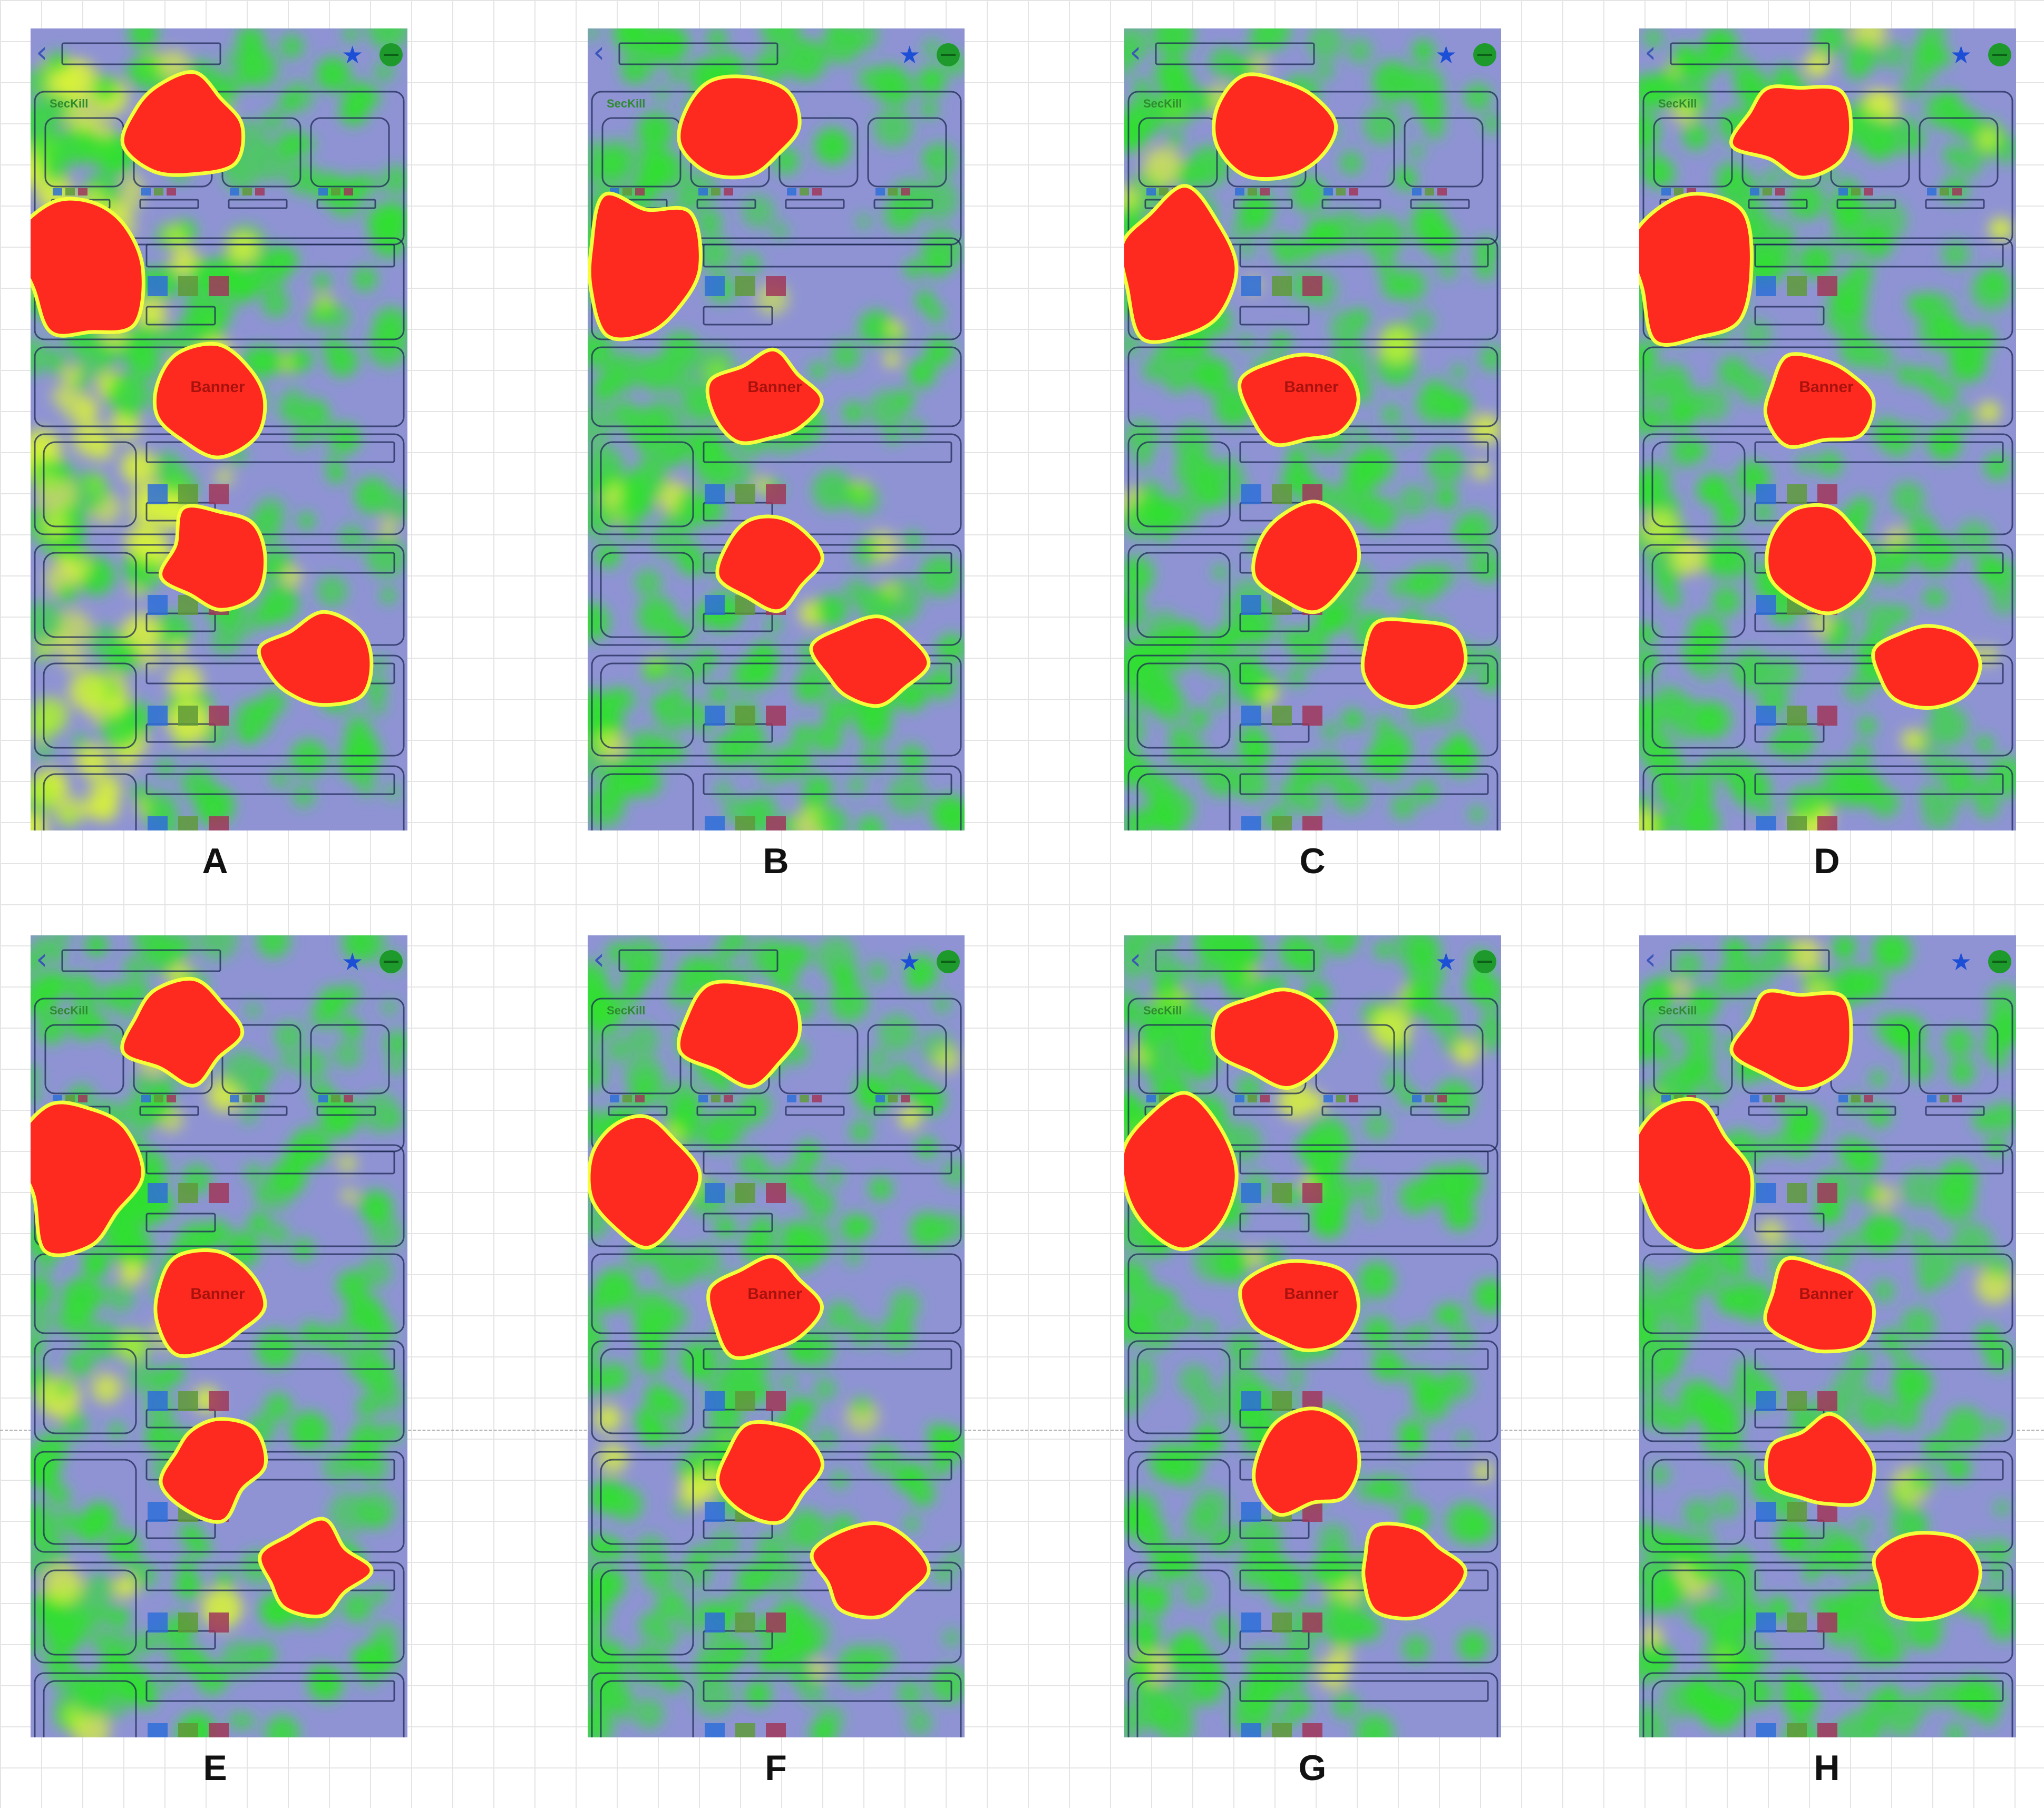  I want to click on seckill-item-card, so click(1693, 152).